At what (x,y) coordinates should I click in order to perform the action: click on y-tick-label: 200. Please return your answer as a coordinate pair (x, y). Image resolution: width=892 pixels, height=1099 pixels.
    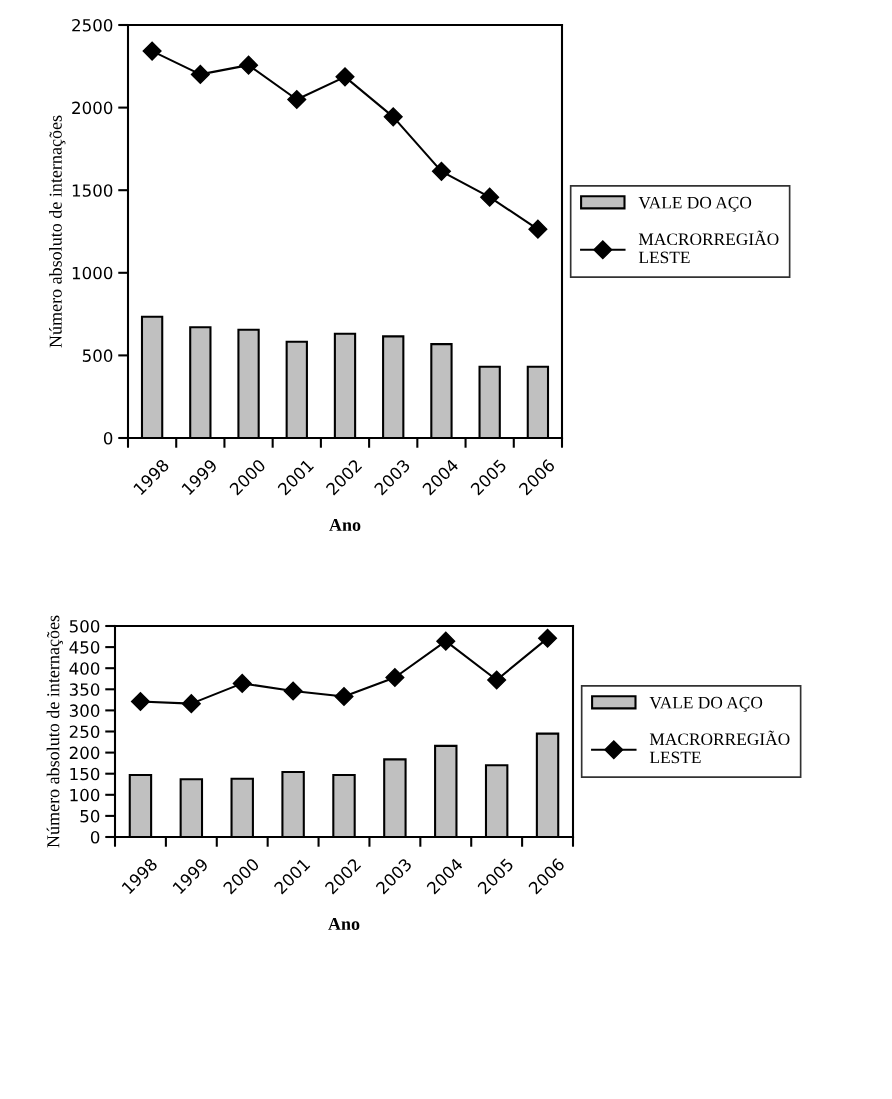
    Looking at the image, I should click on (84, 753).